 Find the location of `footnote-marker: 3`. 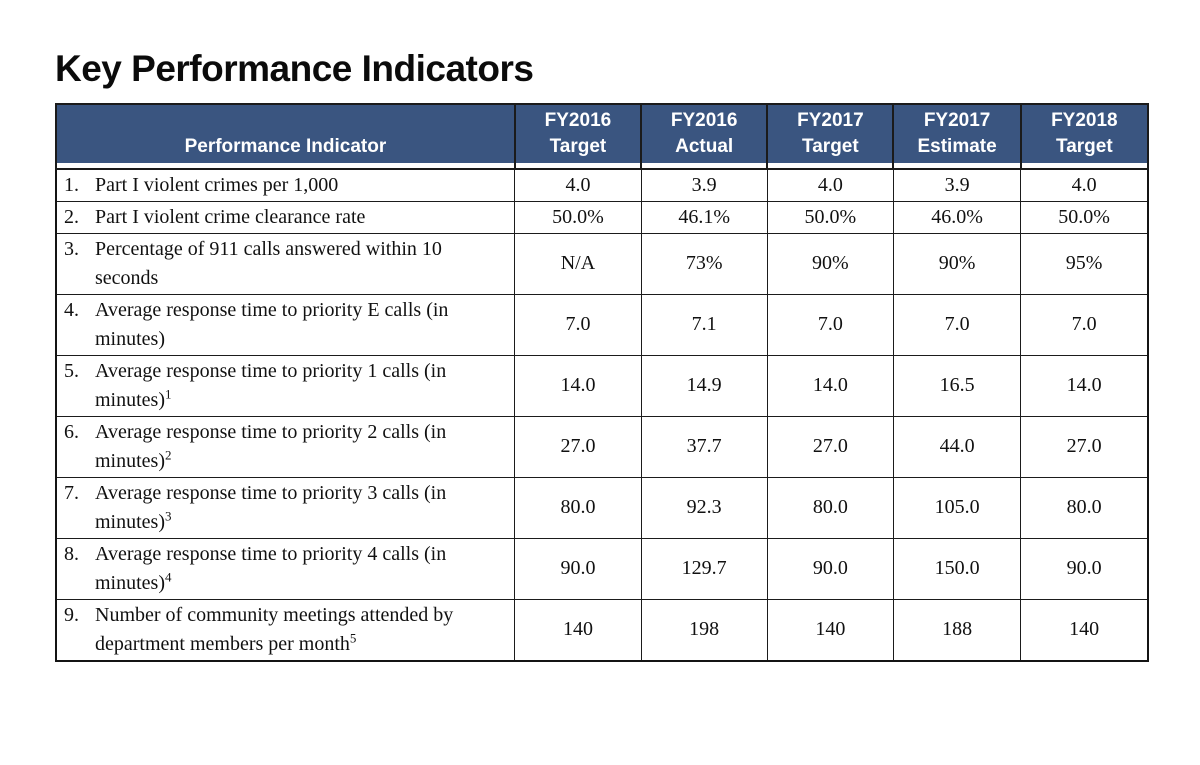

footnote-marker: 3 is located at coordinates (168, 516).